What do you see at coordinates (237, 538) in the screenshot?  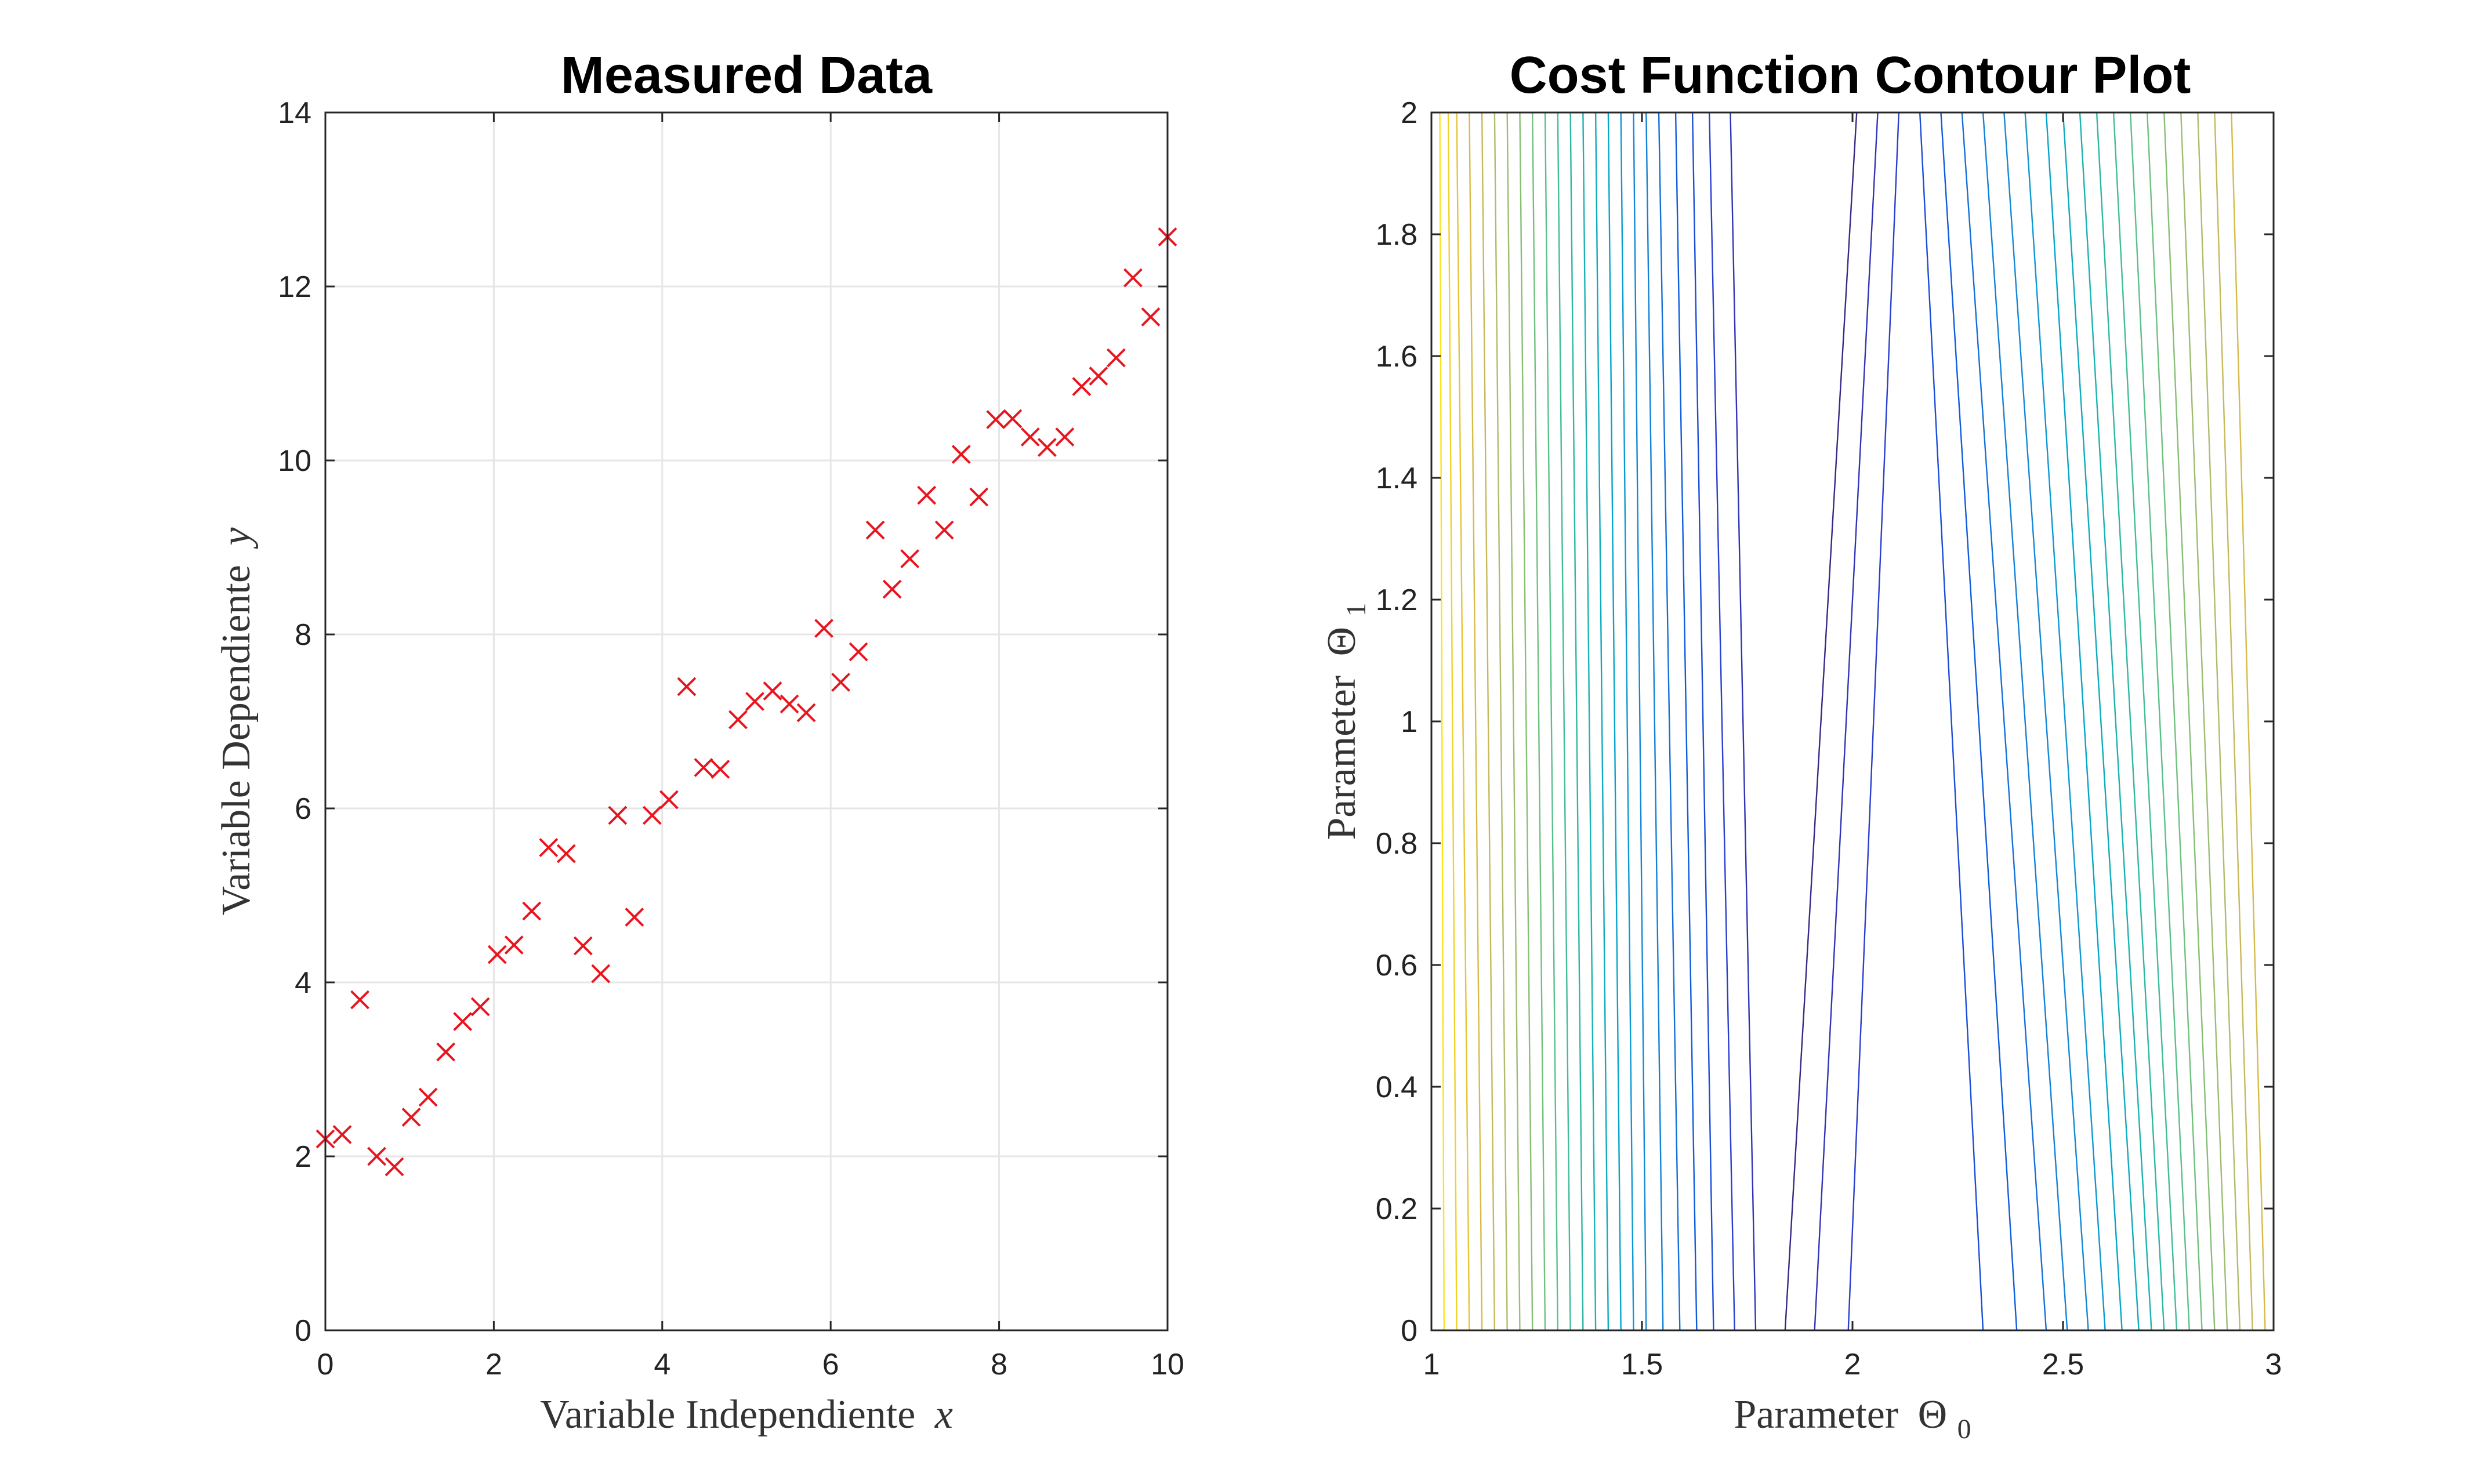 I see `left-y-axis-symbol: y` at bounding box center [237, 538].